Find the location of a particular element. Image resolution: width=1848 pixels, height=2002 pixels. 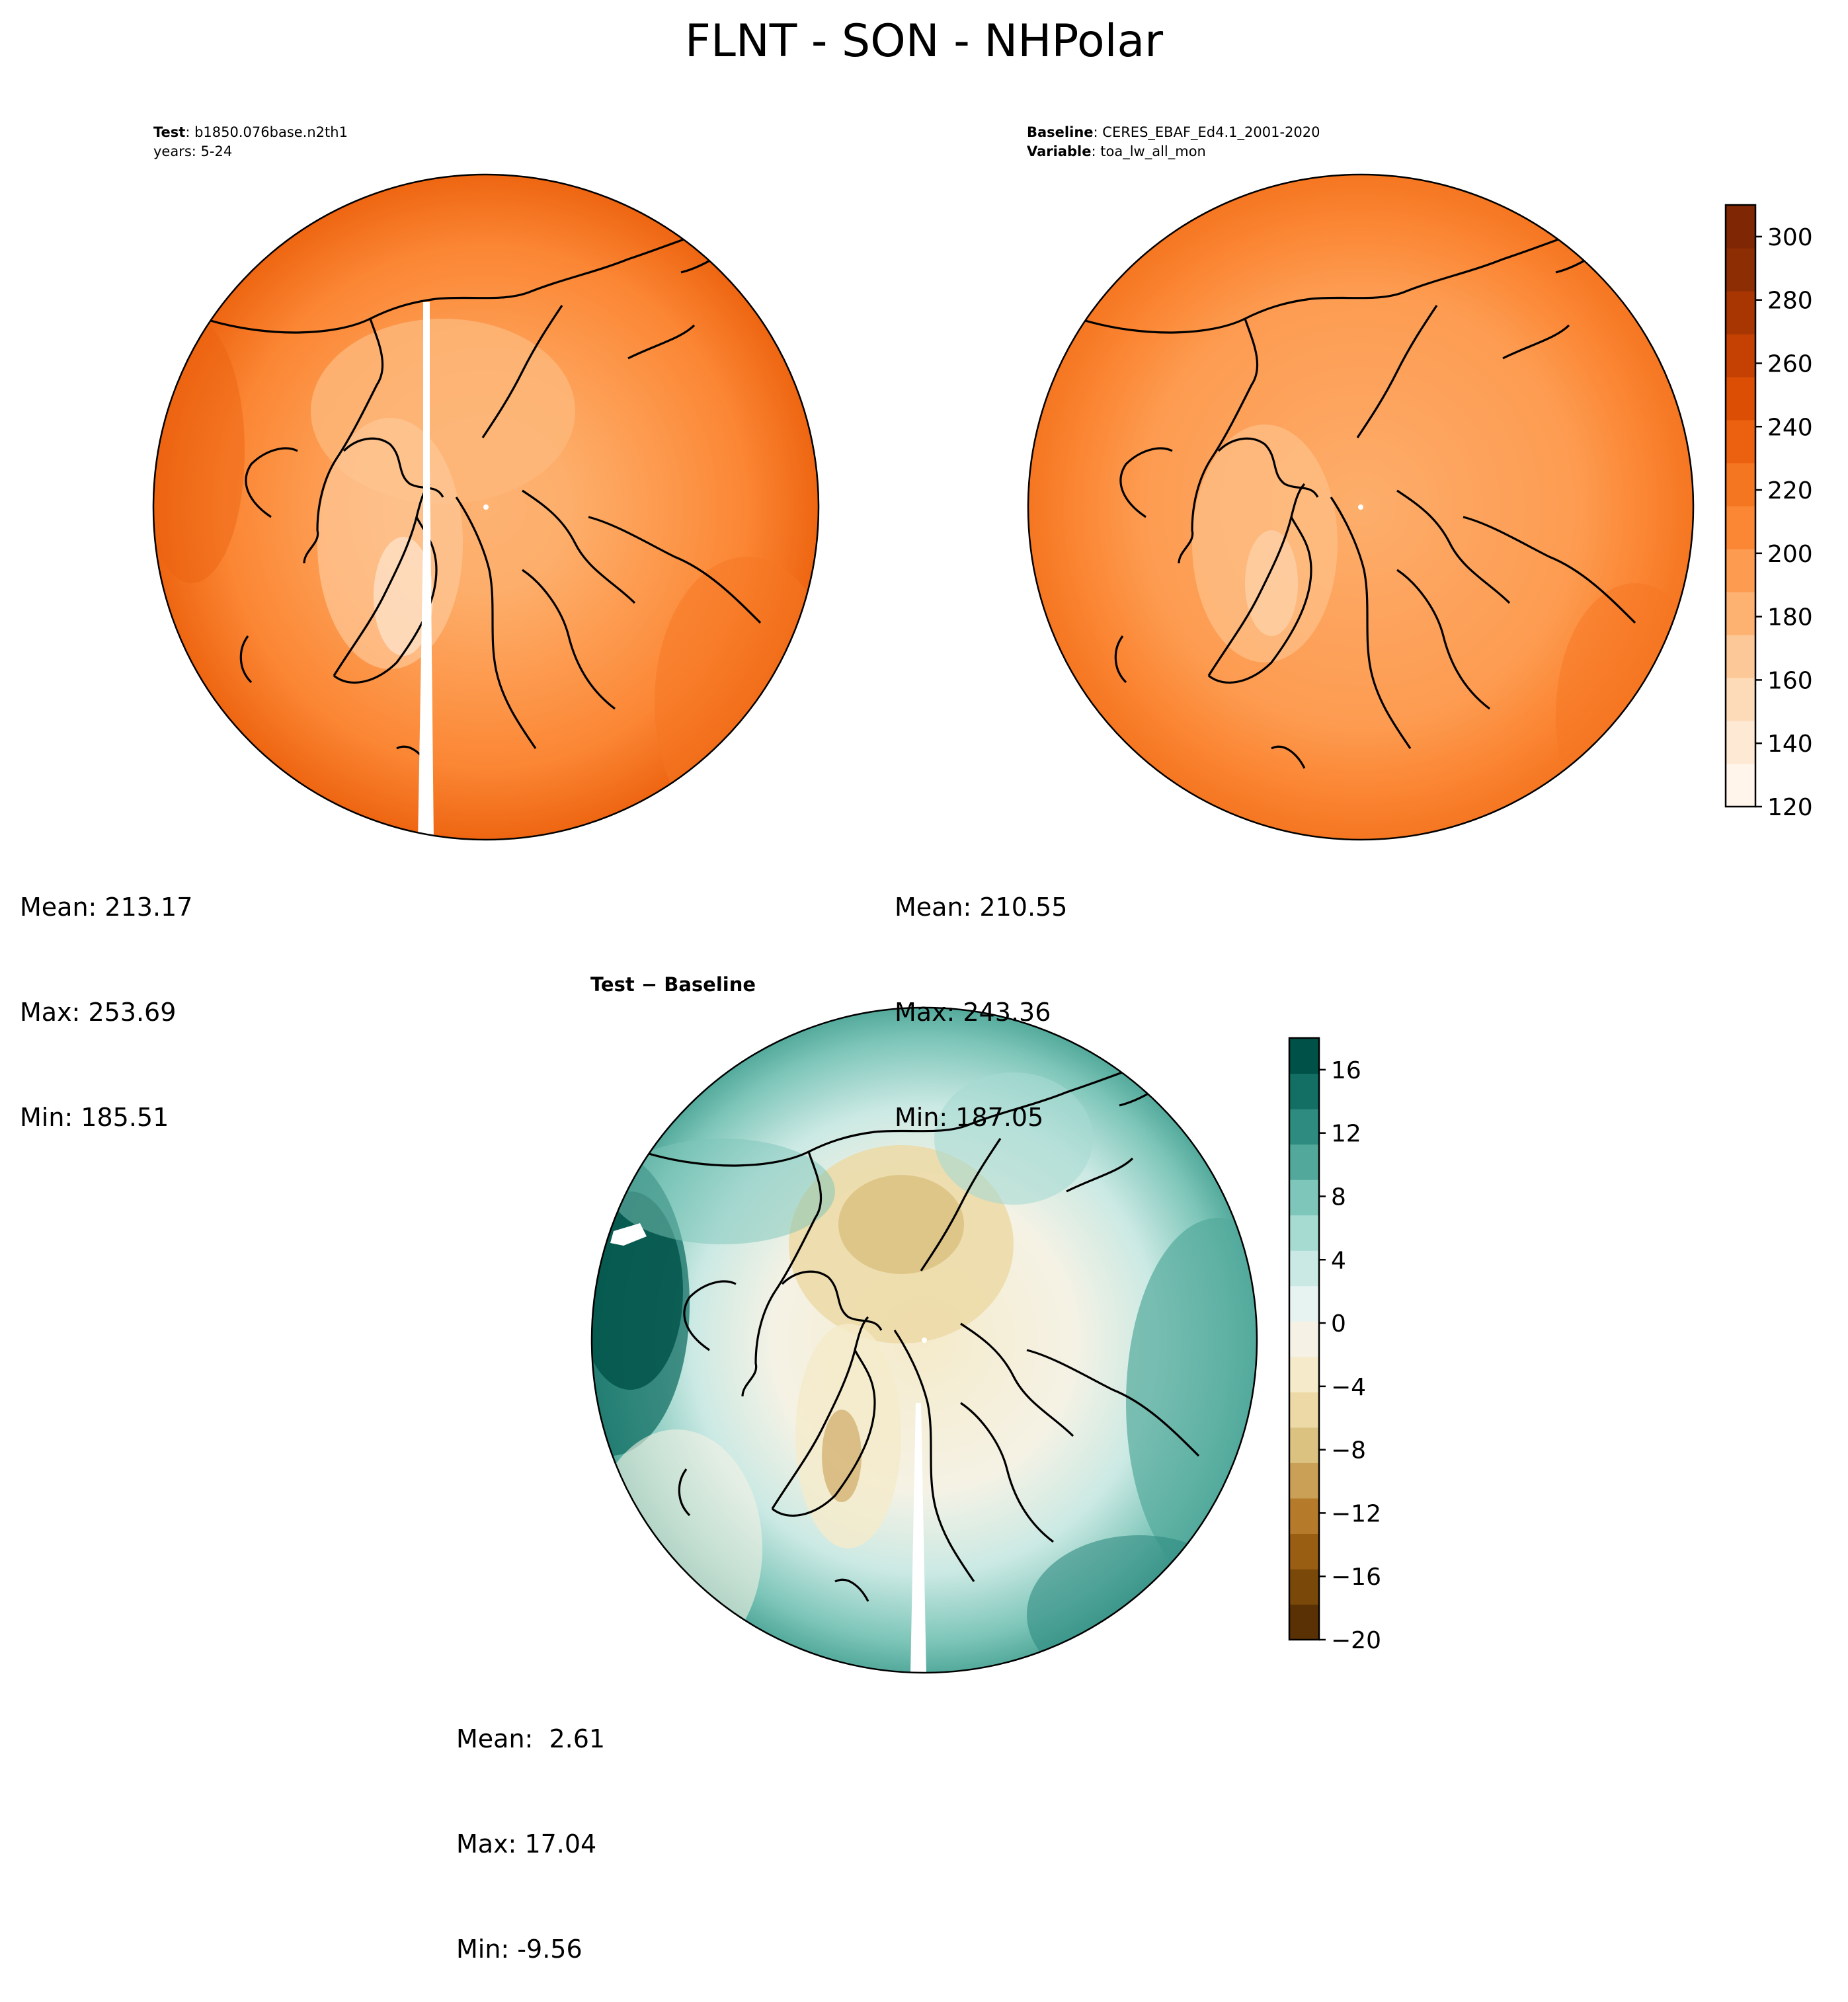

diff-colorbar-tick-label: −20 is located at coordinates (1356, 1640).